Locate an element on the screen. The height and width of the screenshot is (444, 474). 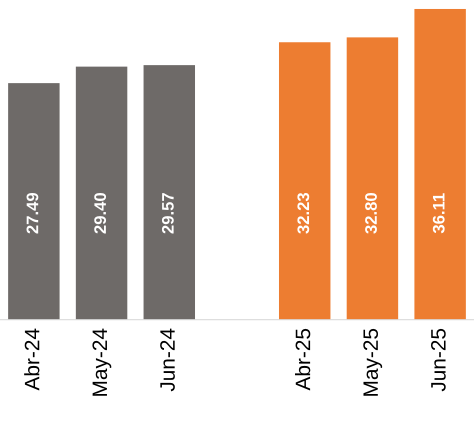
x-tick-label: May-25 is located at coordinates (372, 362).